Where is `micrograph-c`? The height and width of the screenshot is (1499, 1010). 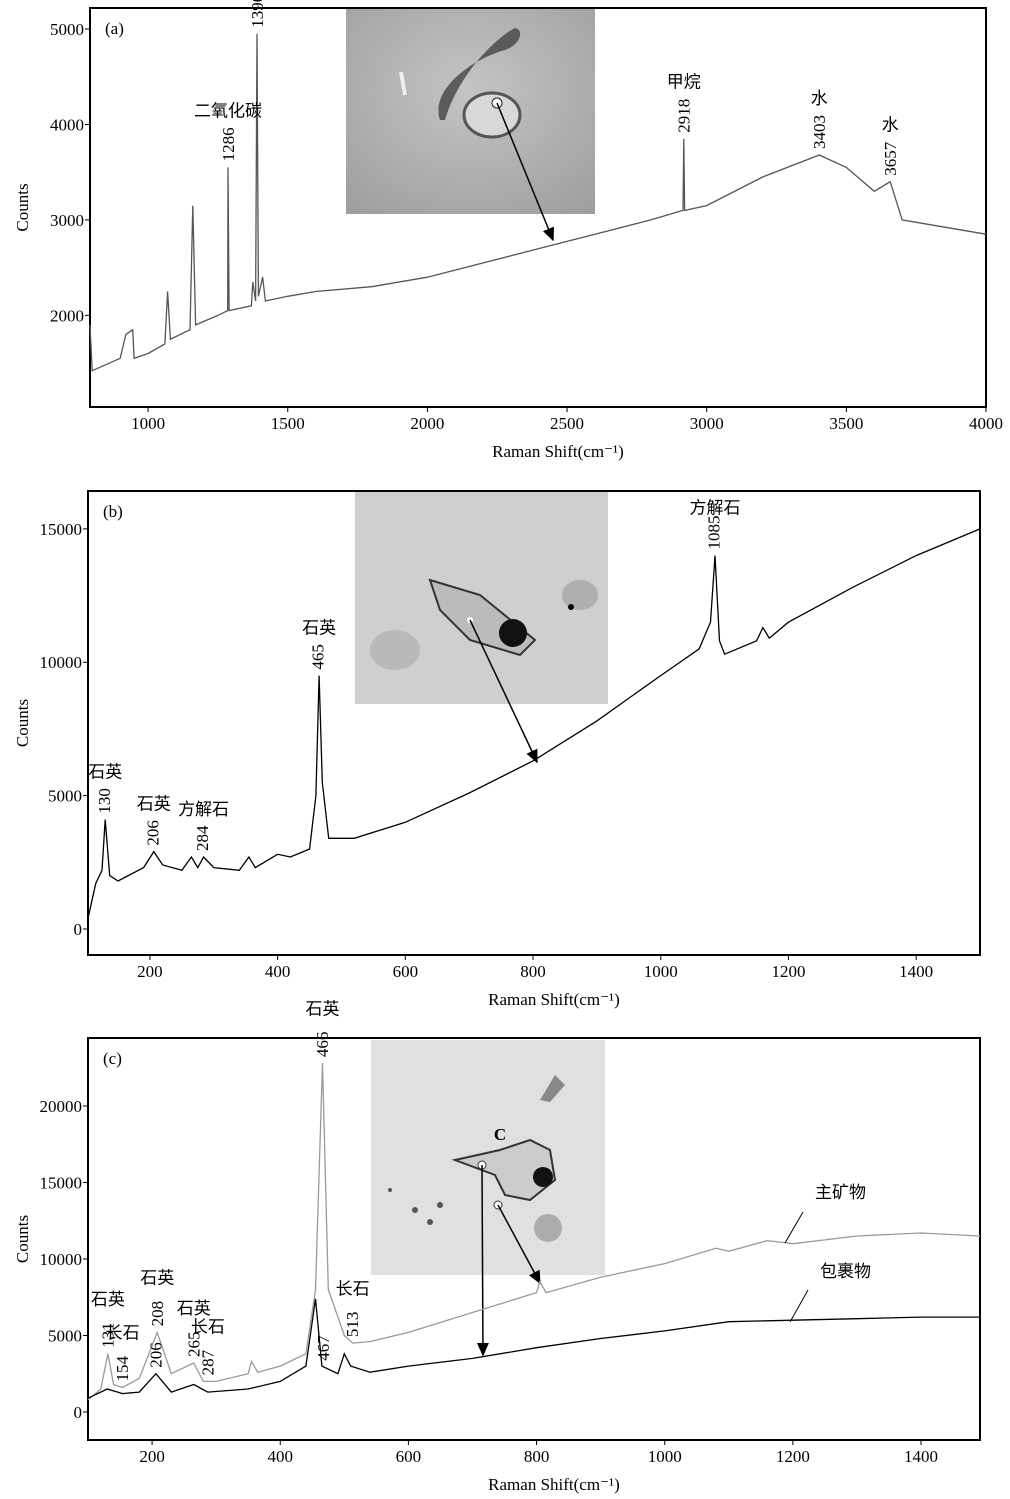 micrograph-c is located at coordinates (488, 1198).